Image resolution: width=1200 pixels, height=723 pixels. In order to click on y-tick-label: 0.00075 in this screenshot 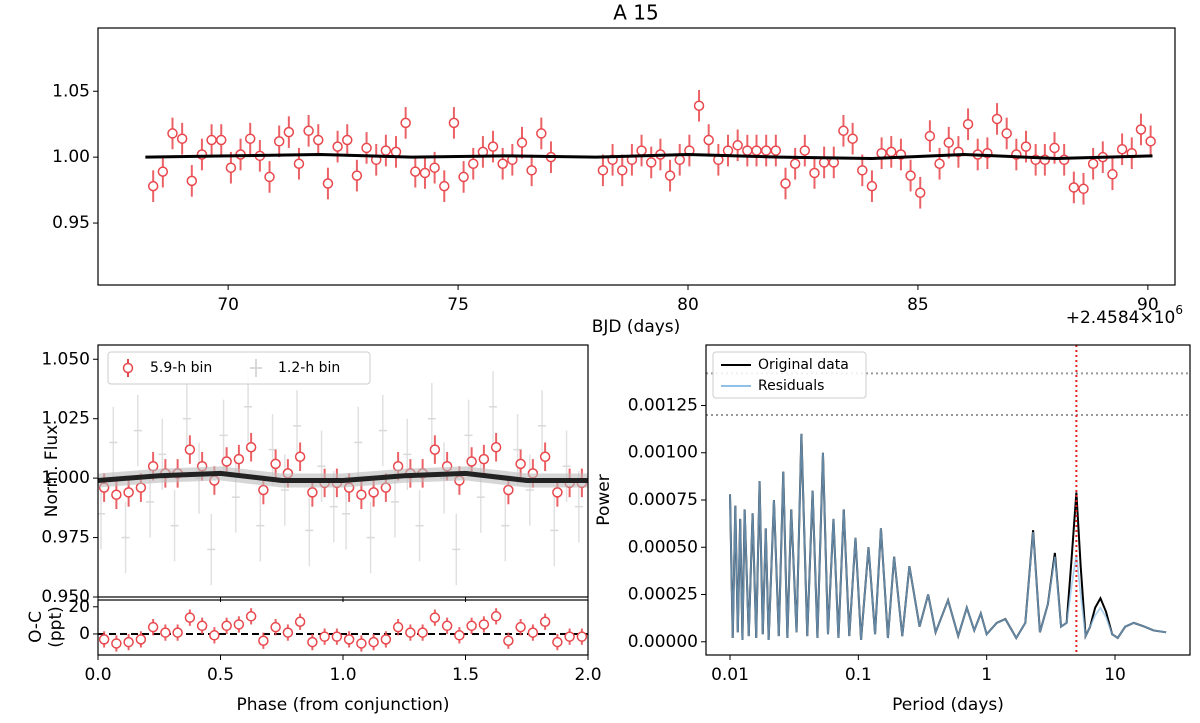, I will do `click(663, 500)`.